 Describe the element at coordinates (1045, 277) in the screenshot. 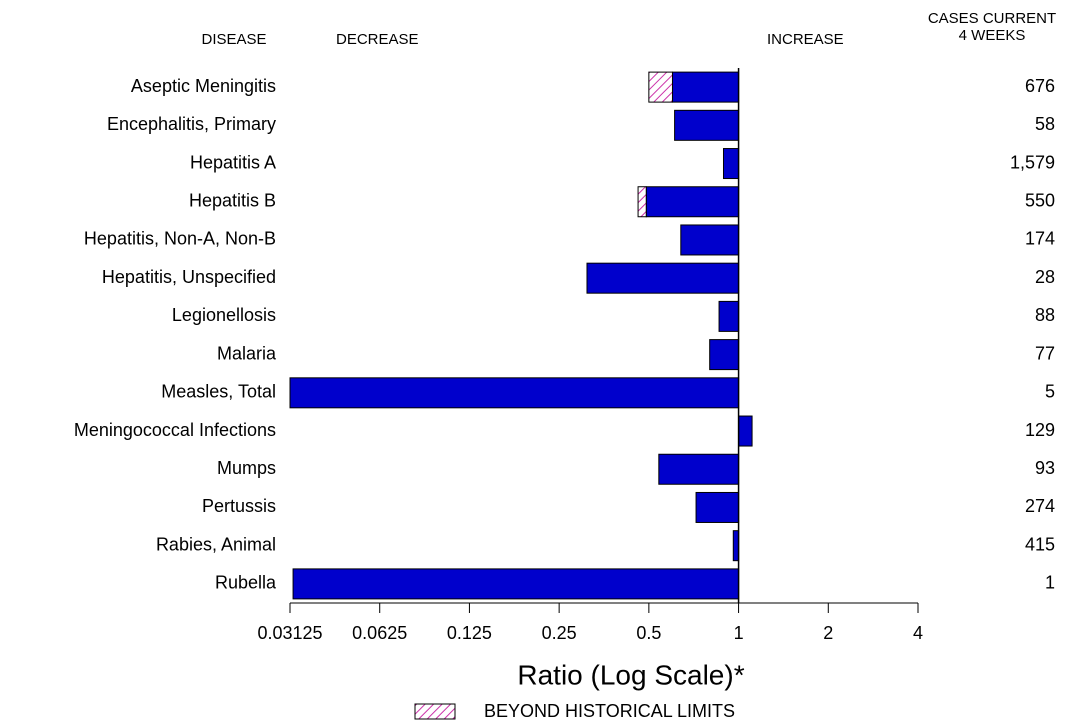

I see `cases-label: 28` at that location.